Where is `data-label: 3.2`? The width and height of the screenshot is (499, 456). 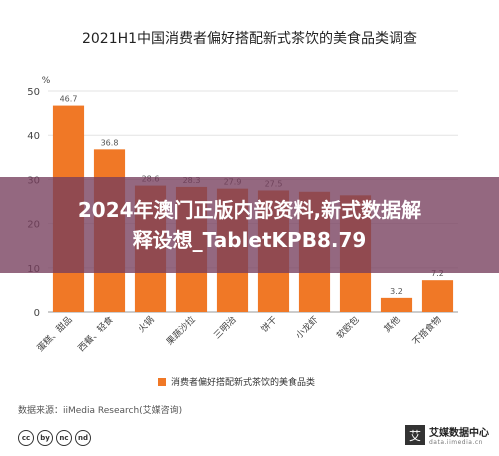
data-label: 3.2 is located at coordinates (396, 291).